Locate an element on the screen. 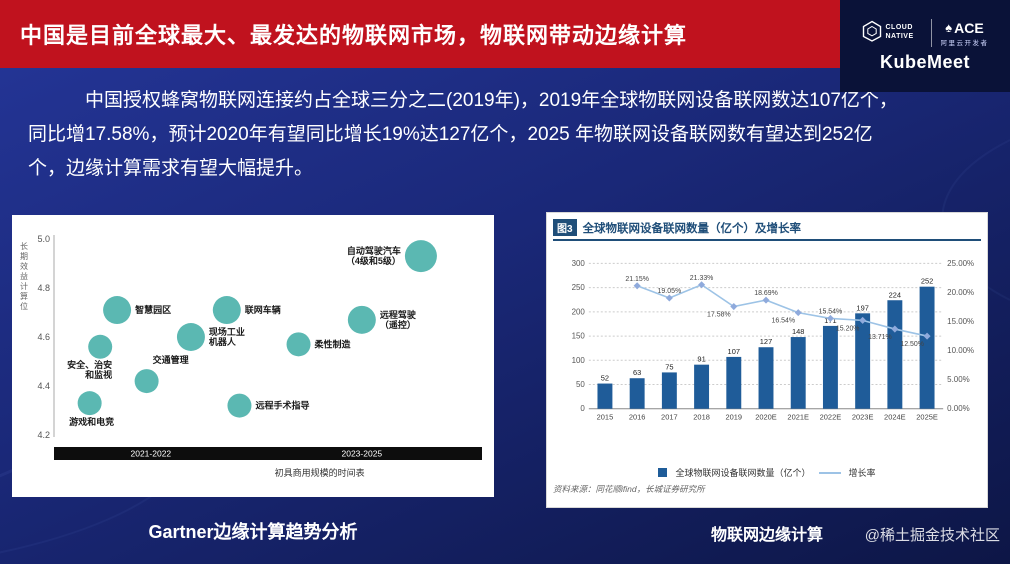 This screenshot has width=1010, height=564. svg-text: 63 is located at coordinates (637, 372).